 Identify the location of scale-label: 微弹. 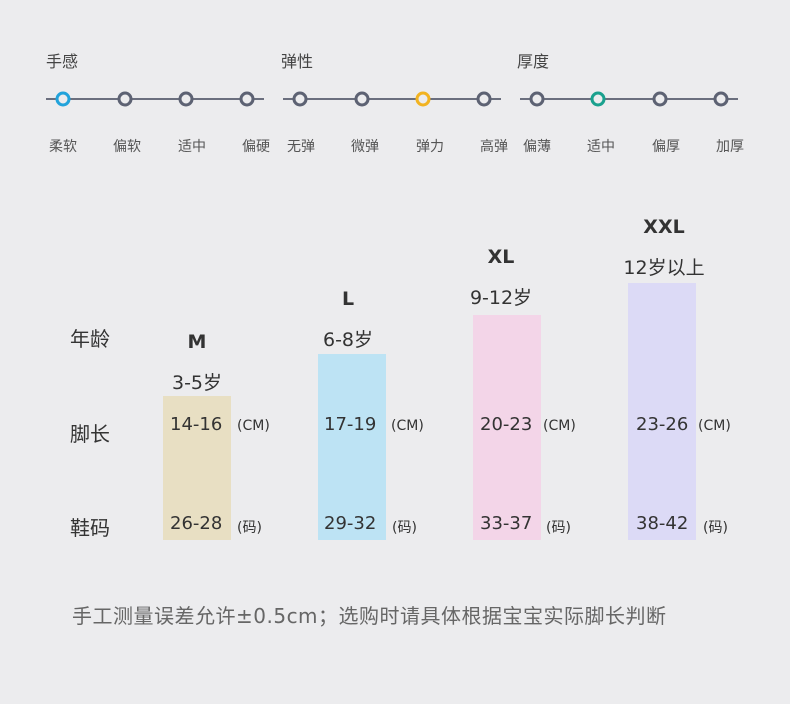
(365, 147).